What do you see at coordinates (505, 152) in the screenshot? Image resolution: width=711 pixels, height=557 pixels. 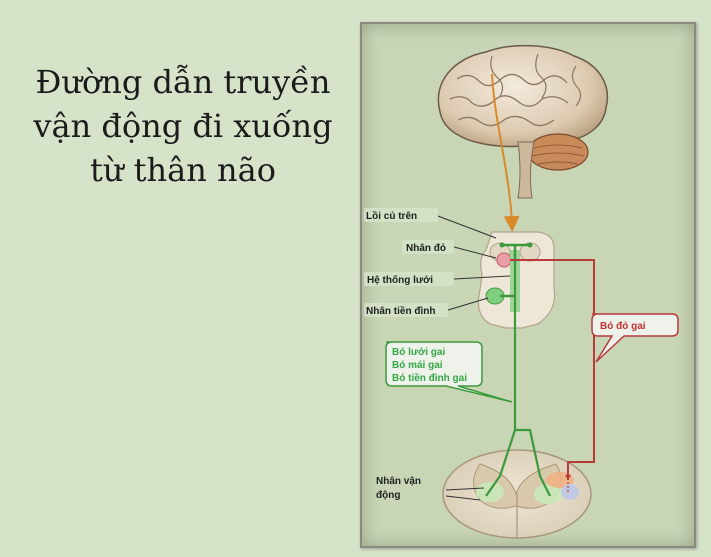 I see `corticospinal-tract-line` at bounding box center [505, 152].